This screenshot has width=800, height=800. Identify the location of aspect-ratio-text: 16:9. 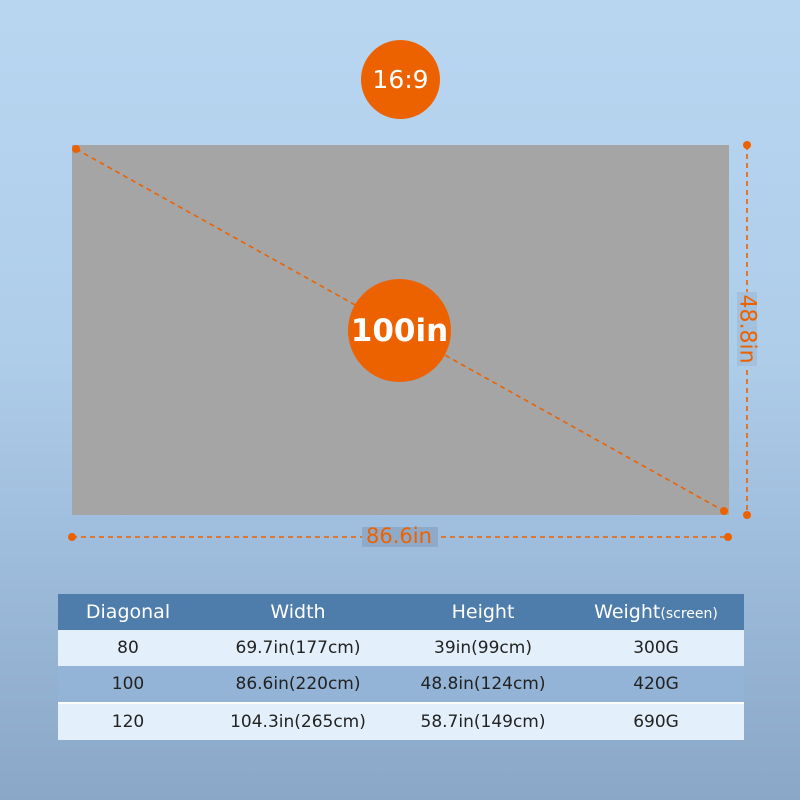
(400, 79).